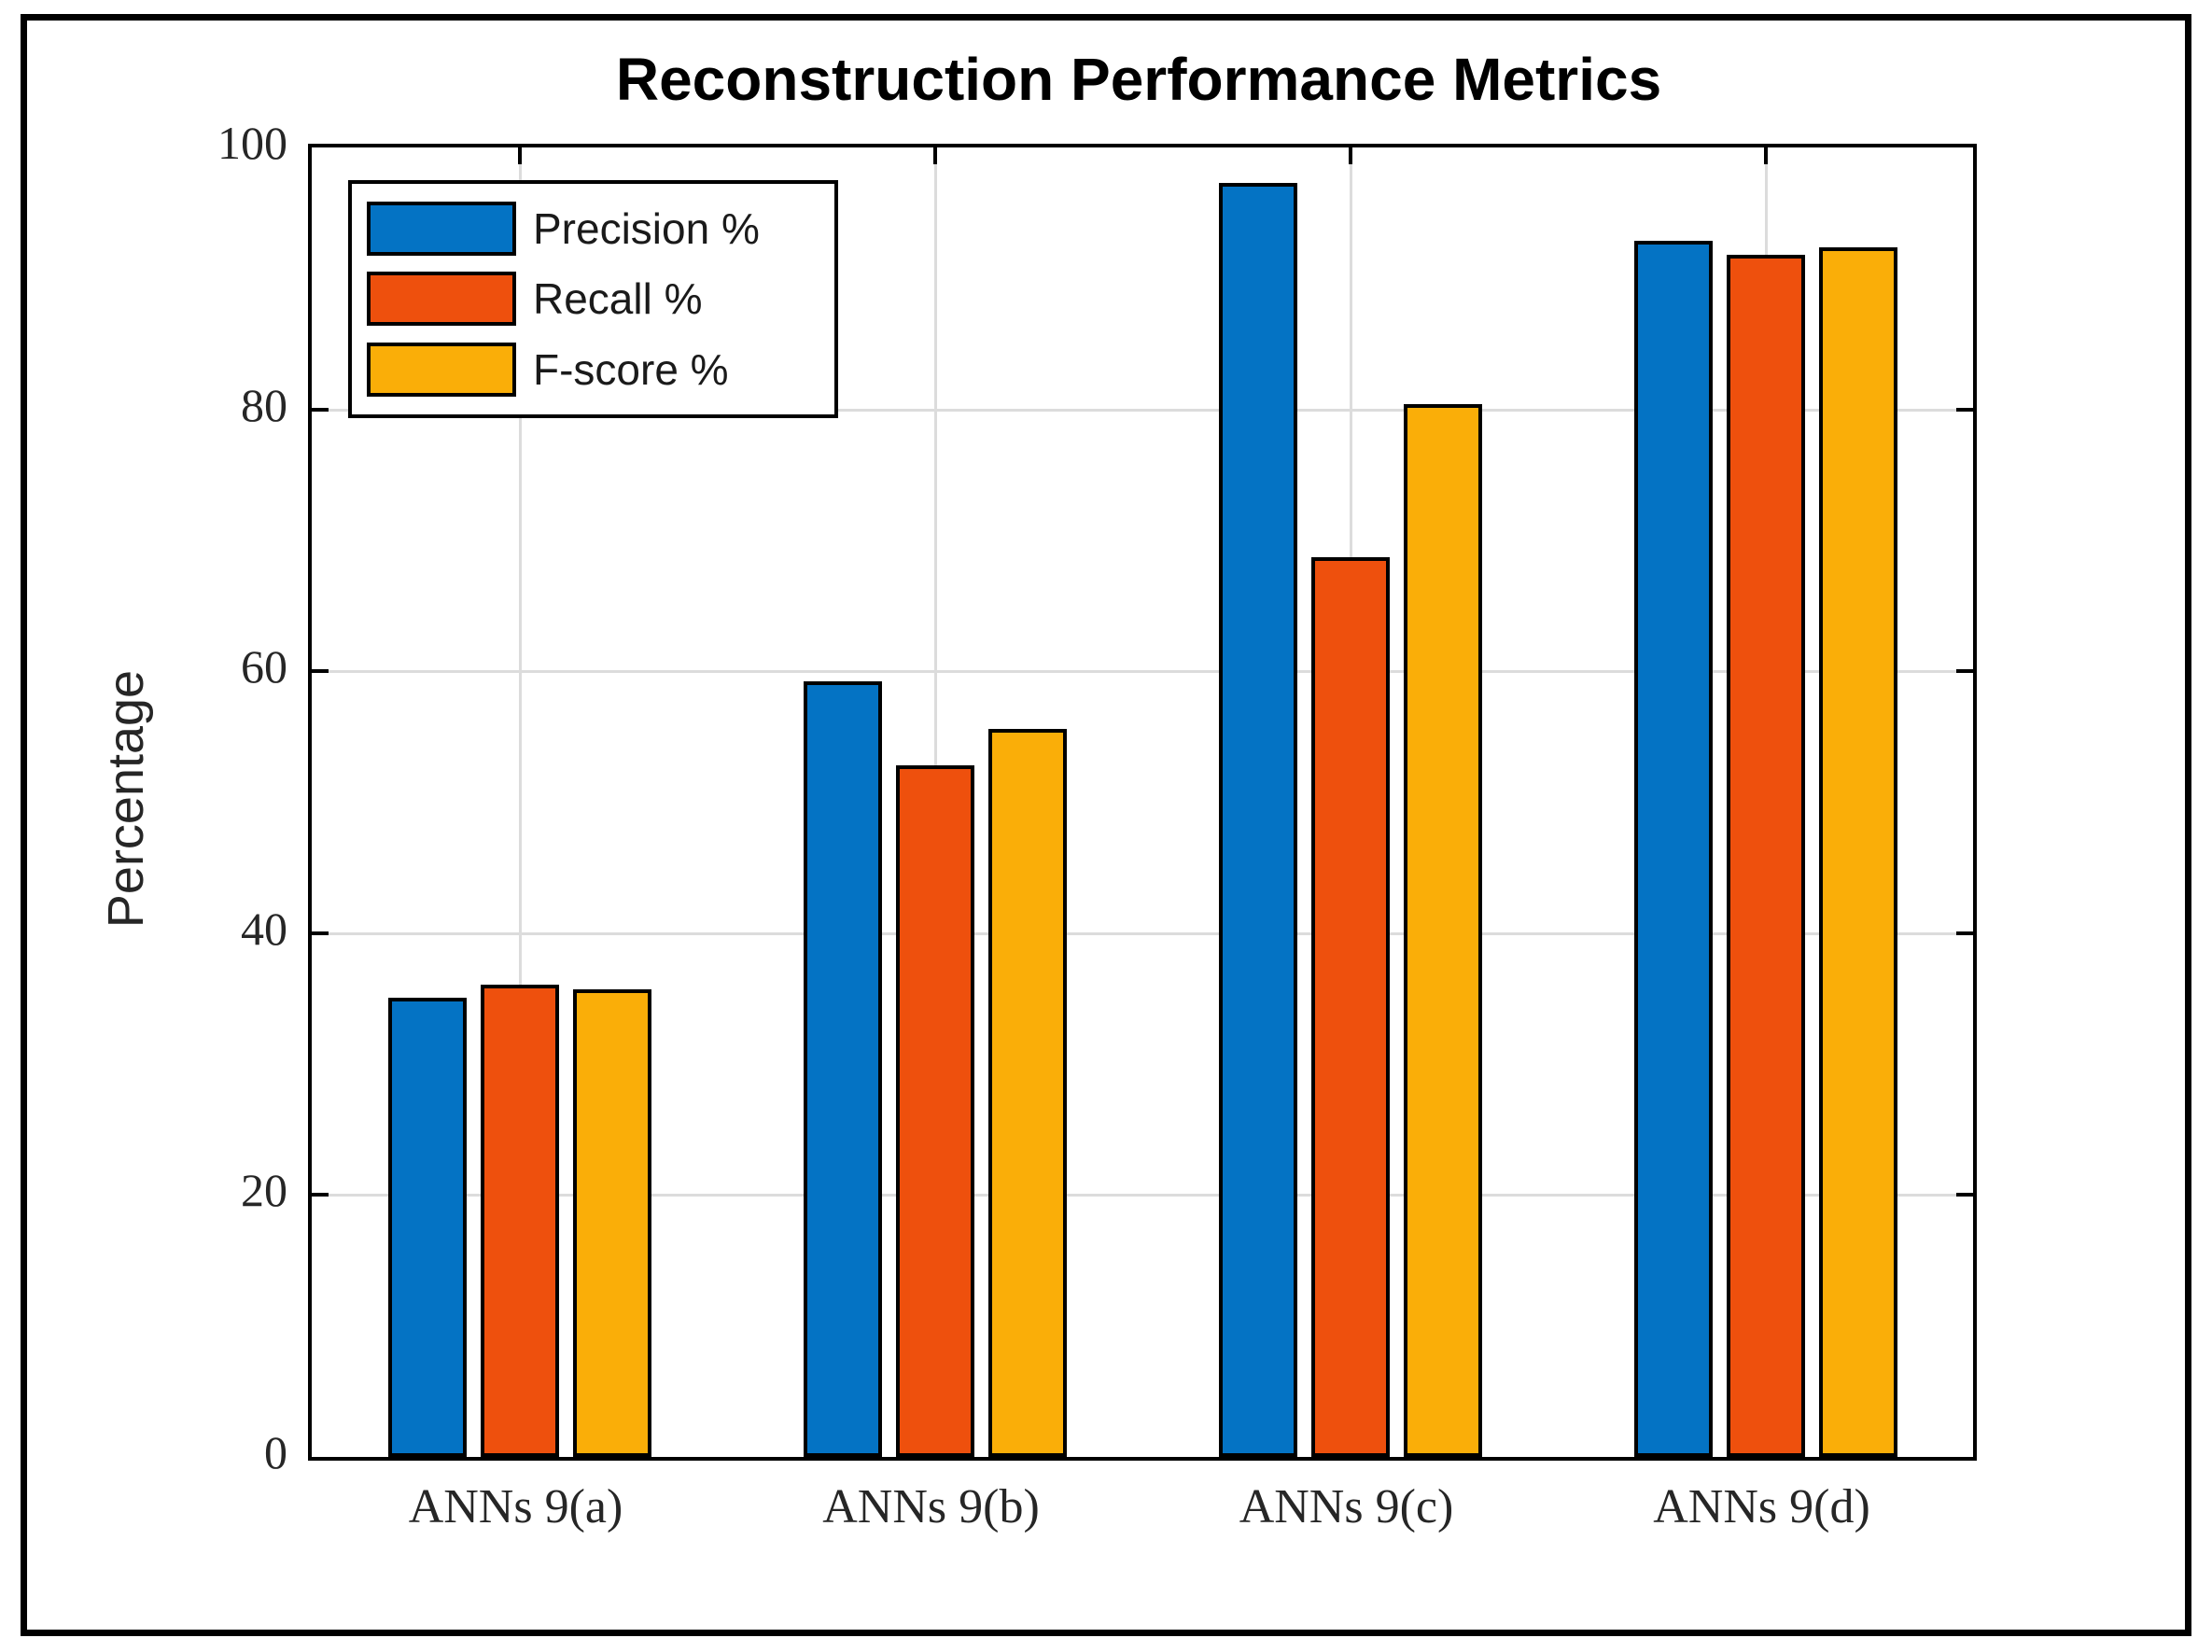  I want to click on x-tick-label: ANNs 9(c), so click(1346, 1506).